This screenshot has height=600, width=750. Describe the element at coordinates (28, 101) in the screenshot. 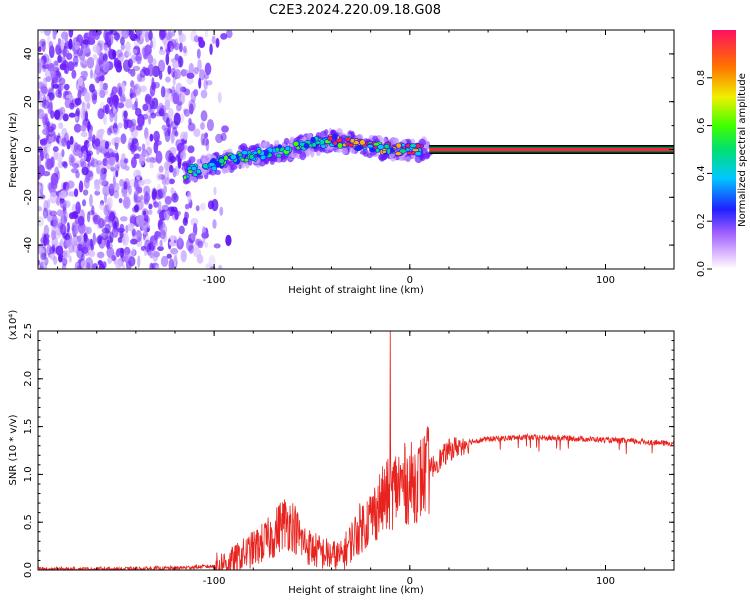

I see `y-tick-label: 20` at that location.